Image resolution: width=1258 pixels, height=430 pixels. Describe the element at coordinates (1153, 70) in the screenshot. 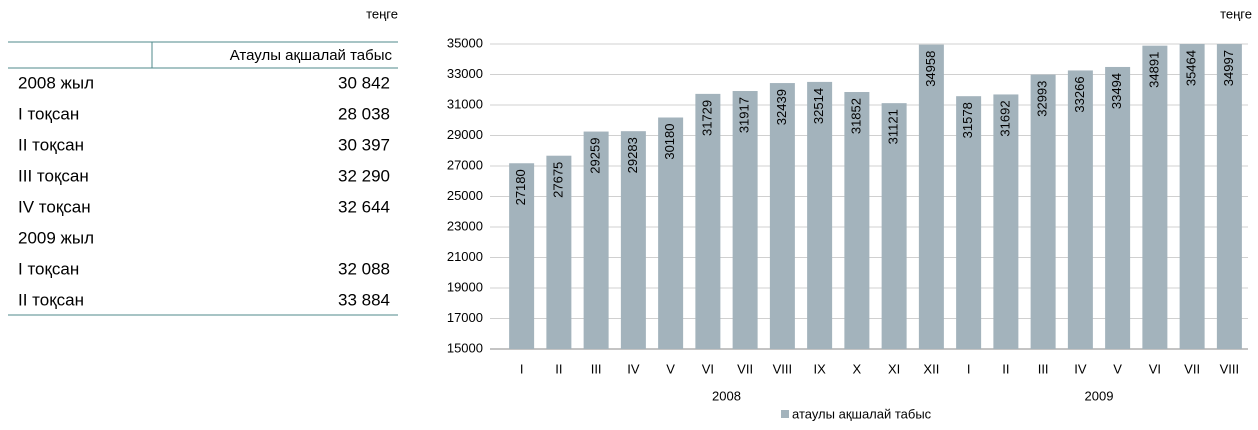

I see `data-label: 34891` at that location.